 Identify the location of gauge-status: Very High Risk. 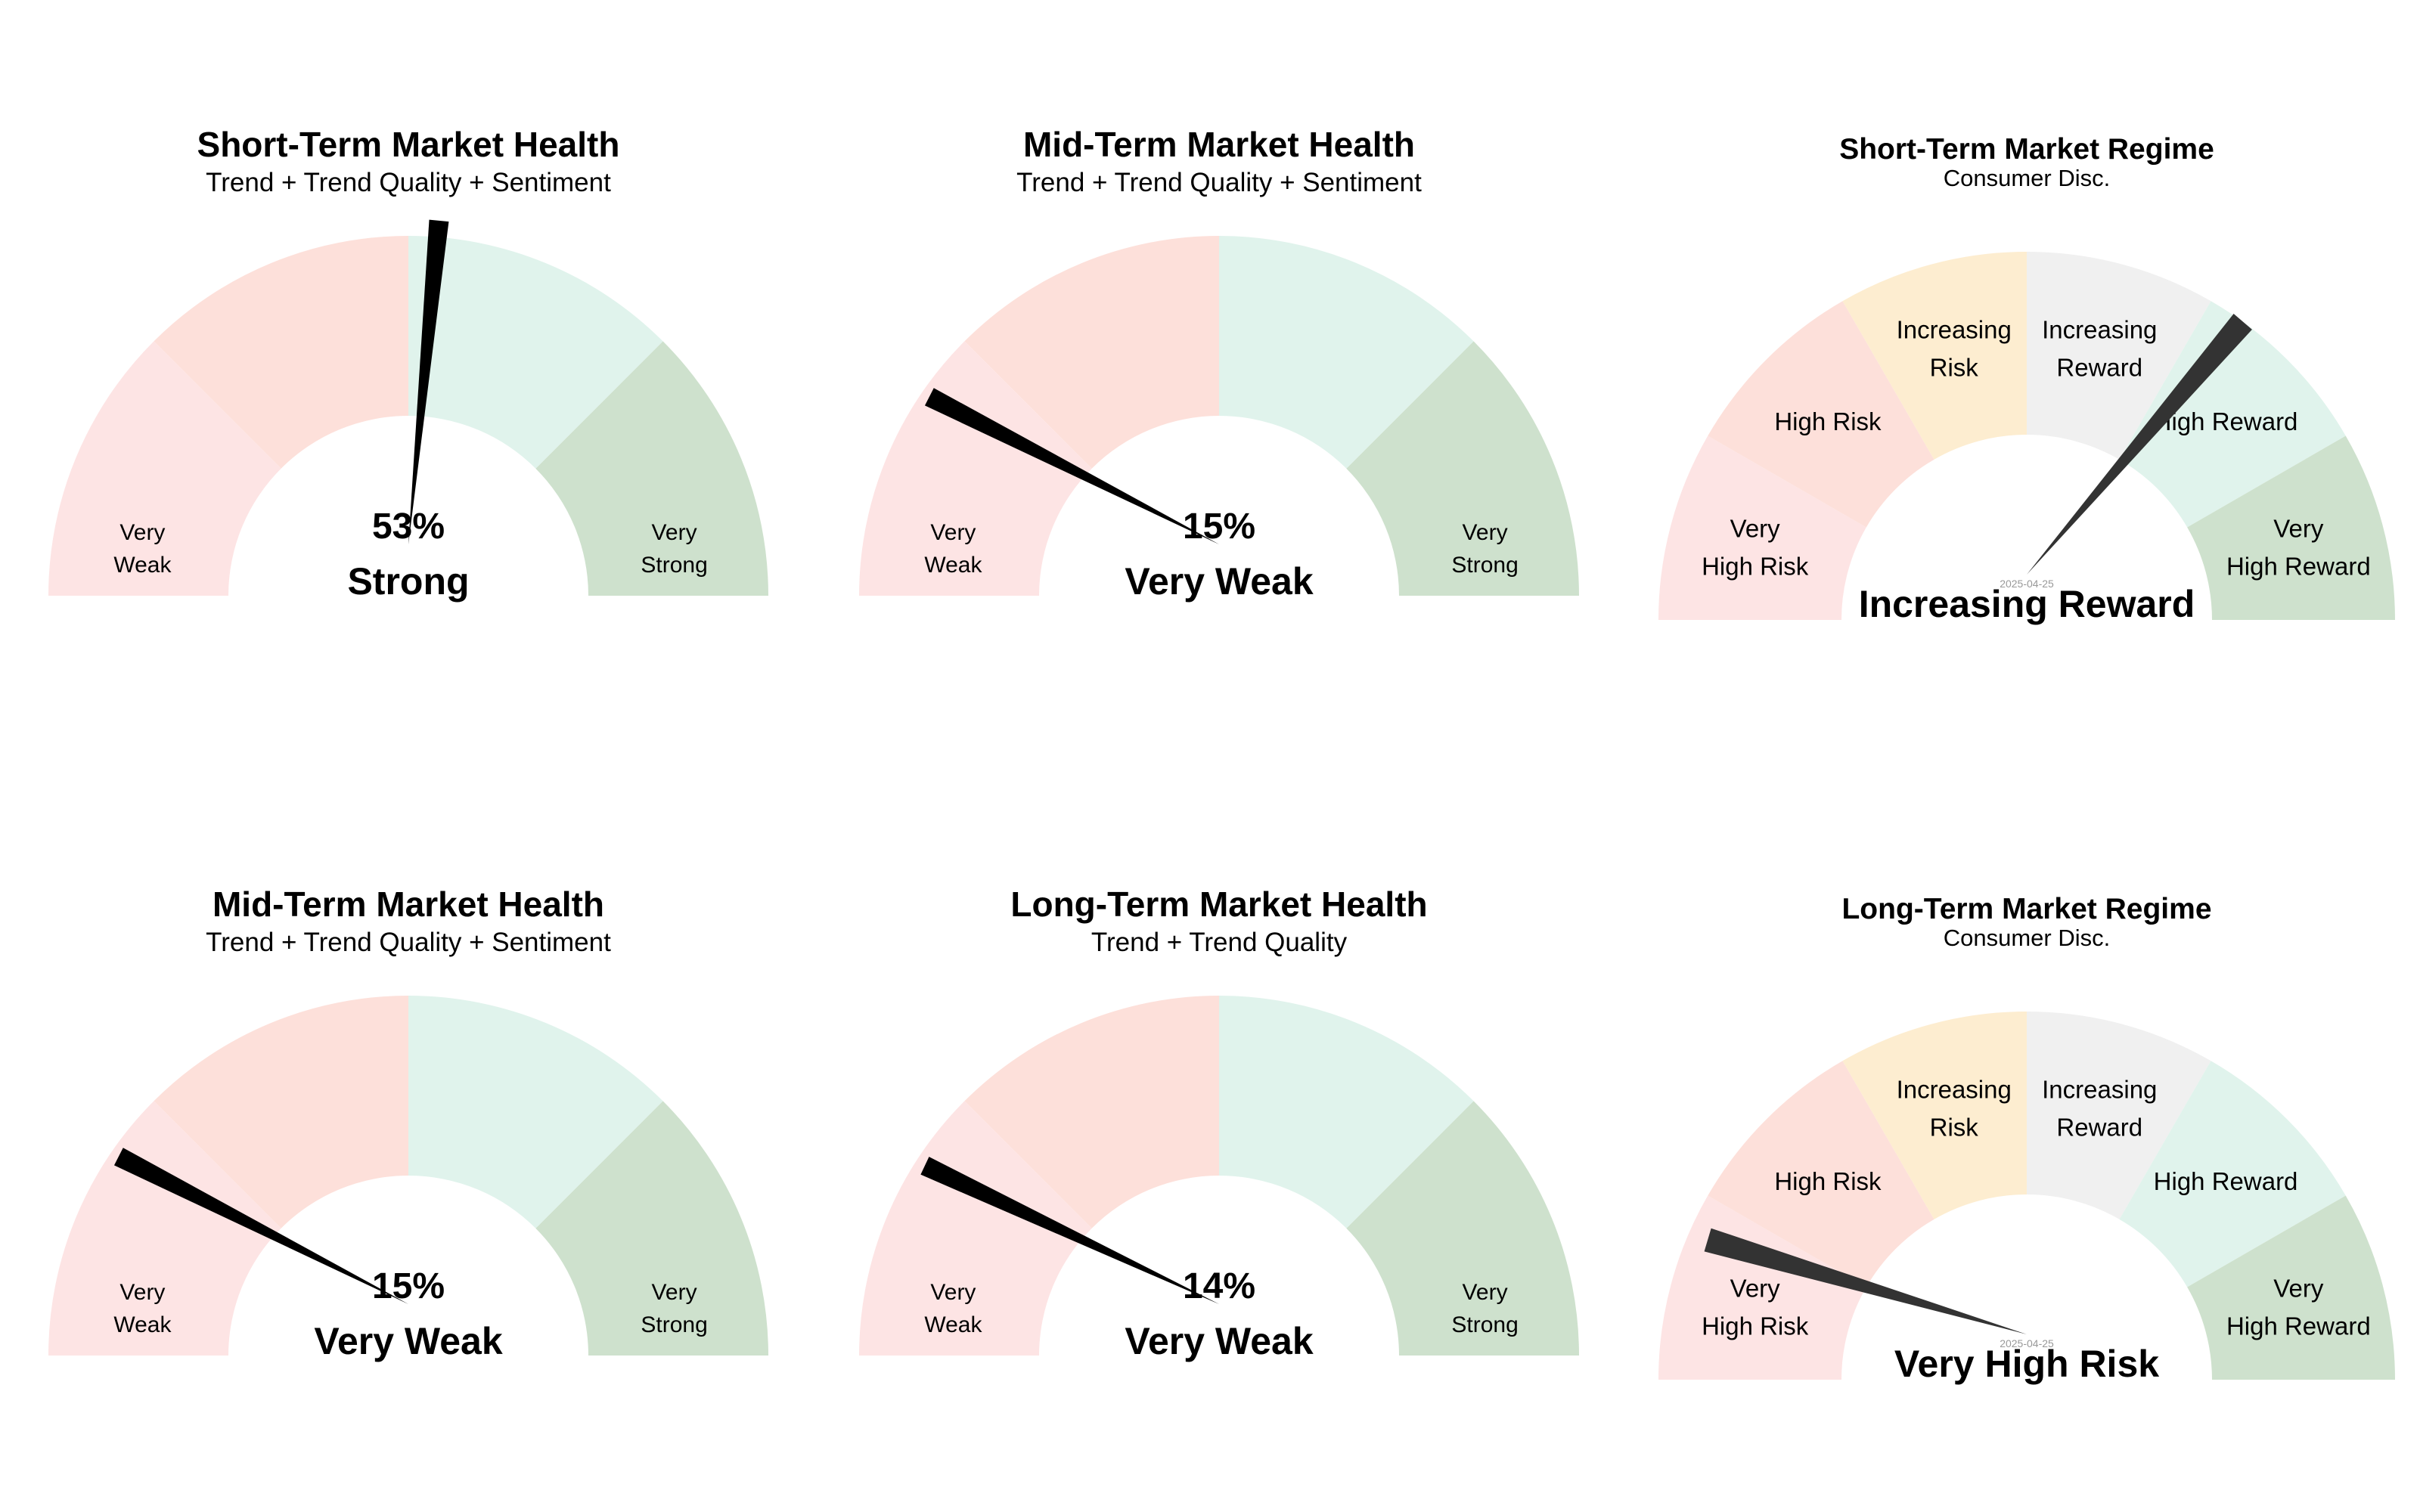
(2026, 1364).